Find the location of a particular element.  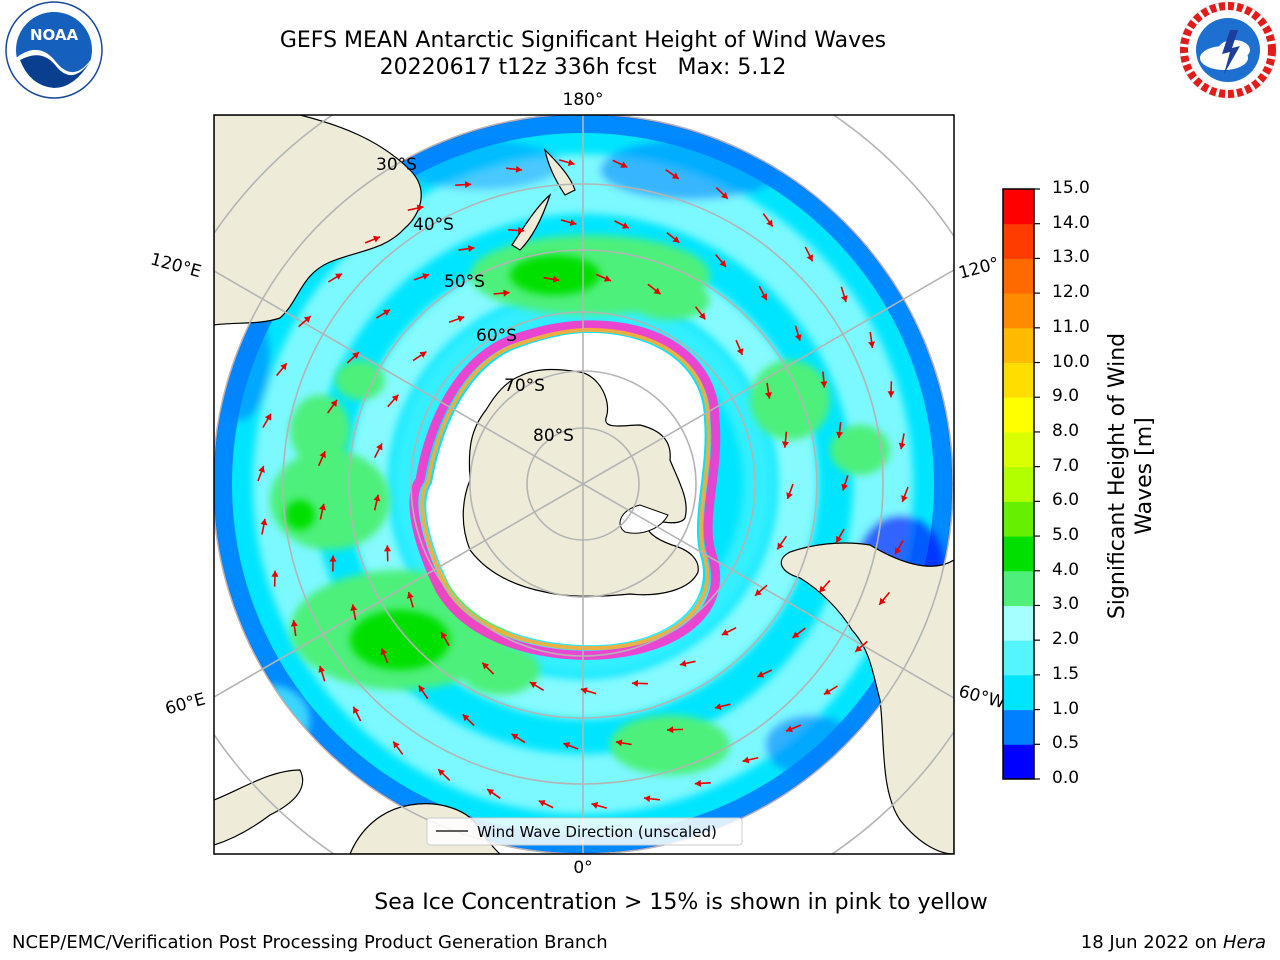

colorbar-tick-label: 8.0 is located at coordinates (1066, 430).